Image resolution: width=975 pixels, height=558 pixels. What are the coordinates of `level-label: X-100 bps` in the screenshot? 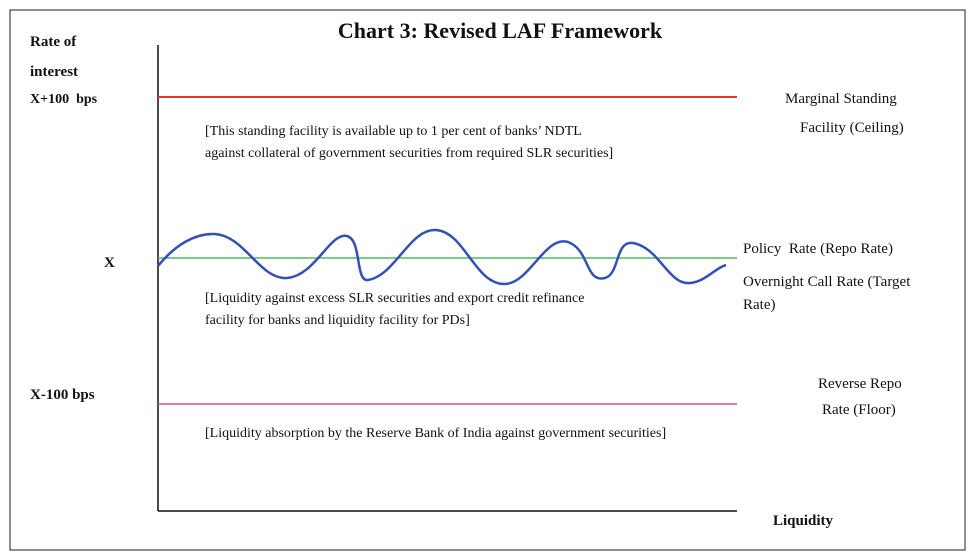 It's located at (62, 395).